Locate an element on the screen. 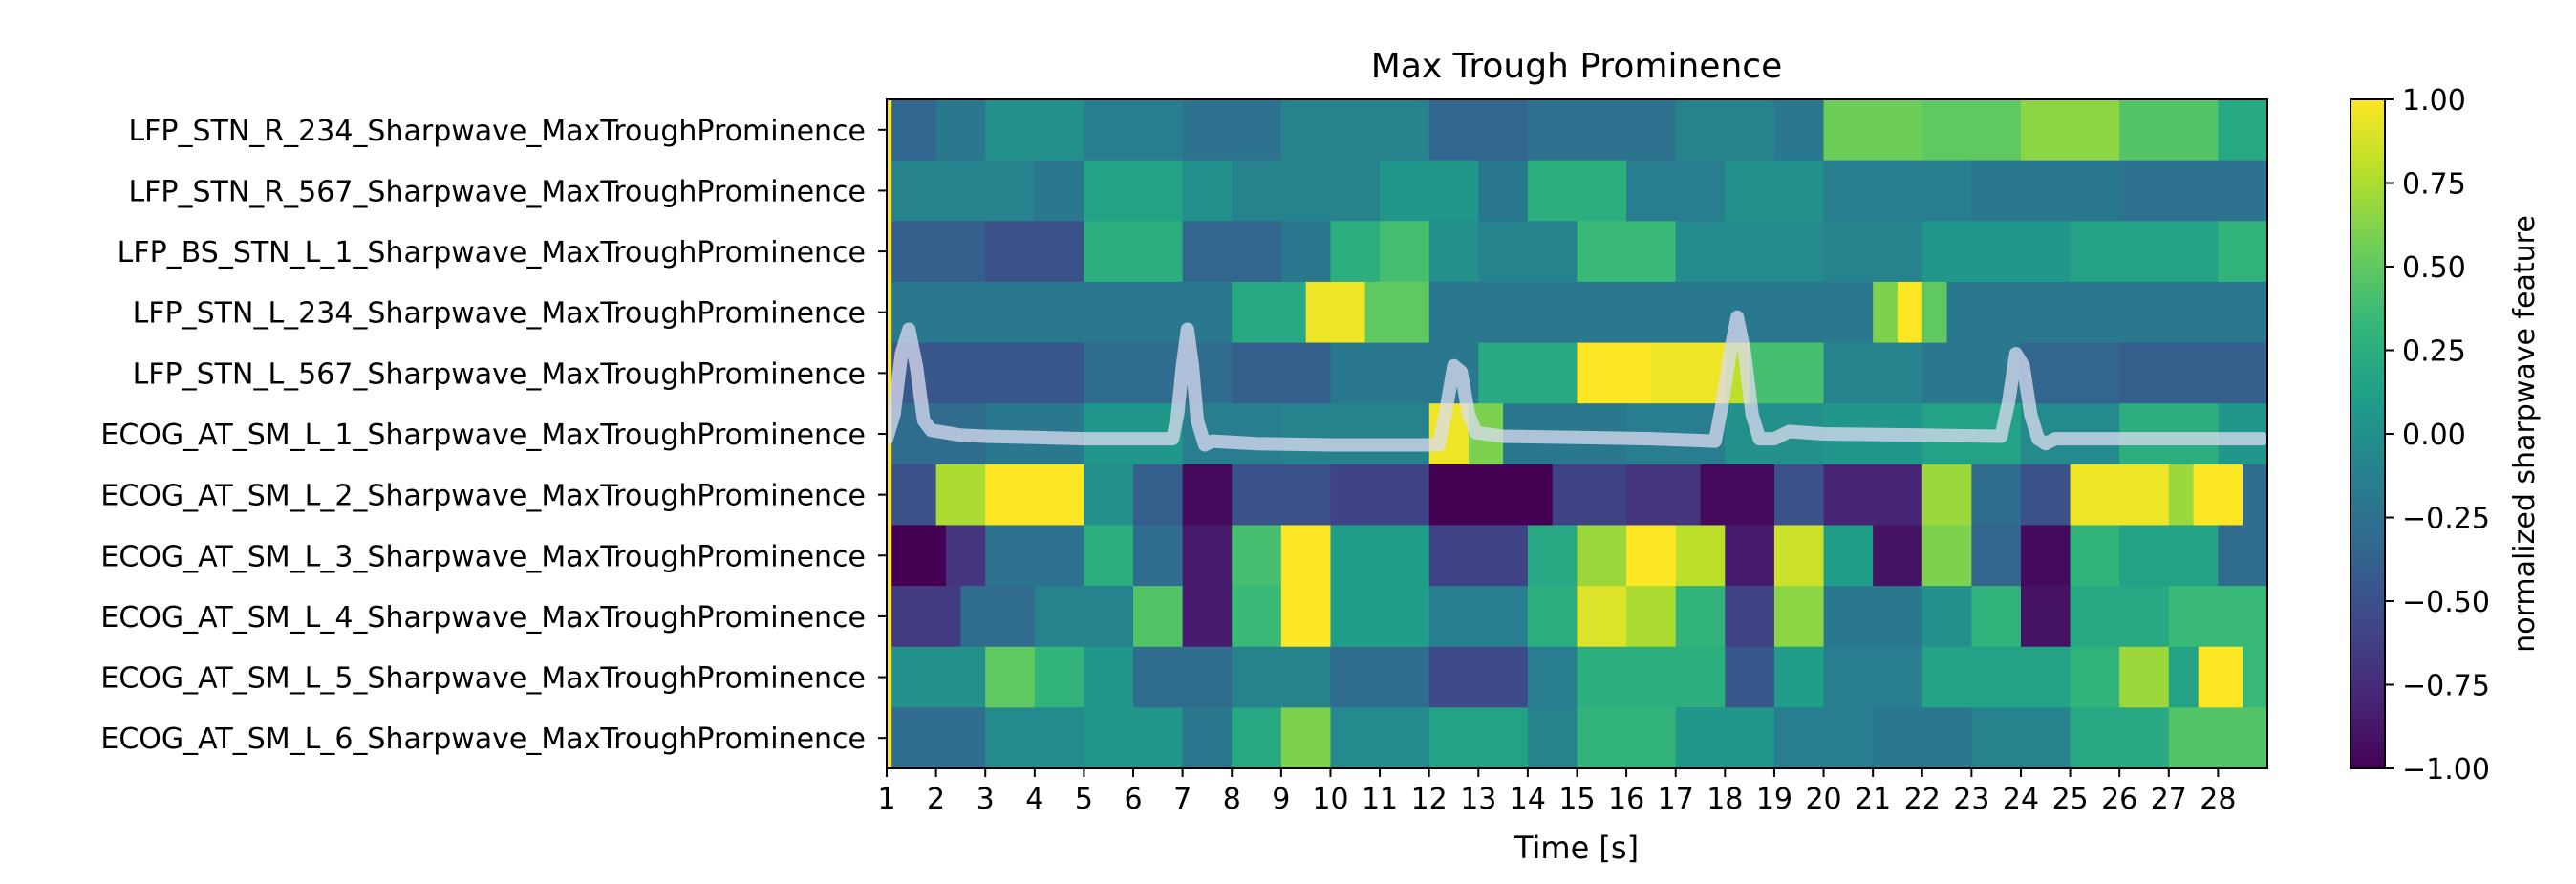  x-tick-label: 2 is located at coordinates (936, 799).